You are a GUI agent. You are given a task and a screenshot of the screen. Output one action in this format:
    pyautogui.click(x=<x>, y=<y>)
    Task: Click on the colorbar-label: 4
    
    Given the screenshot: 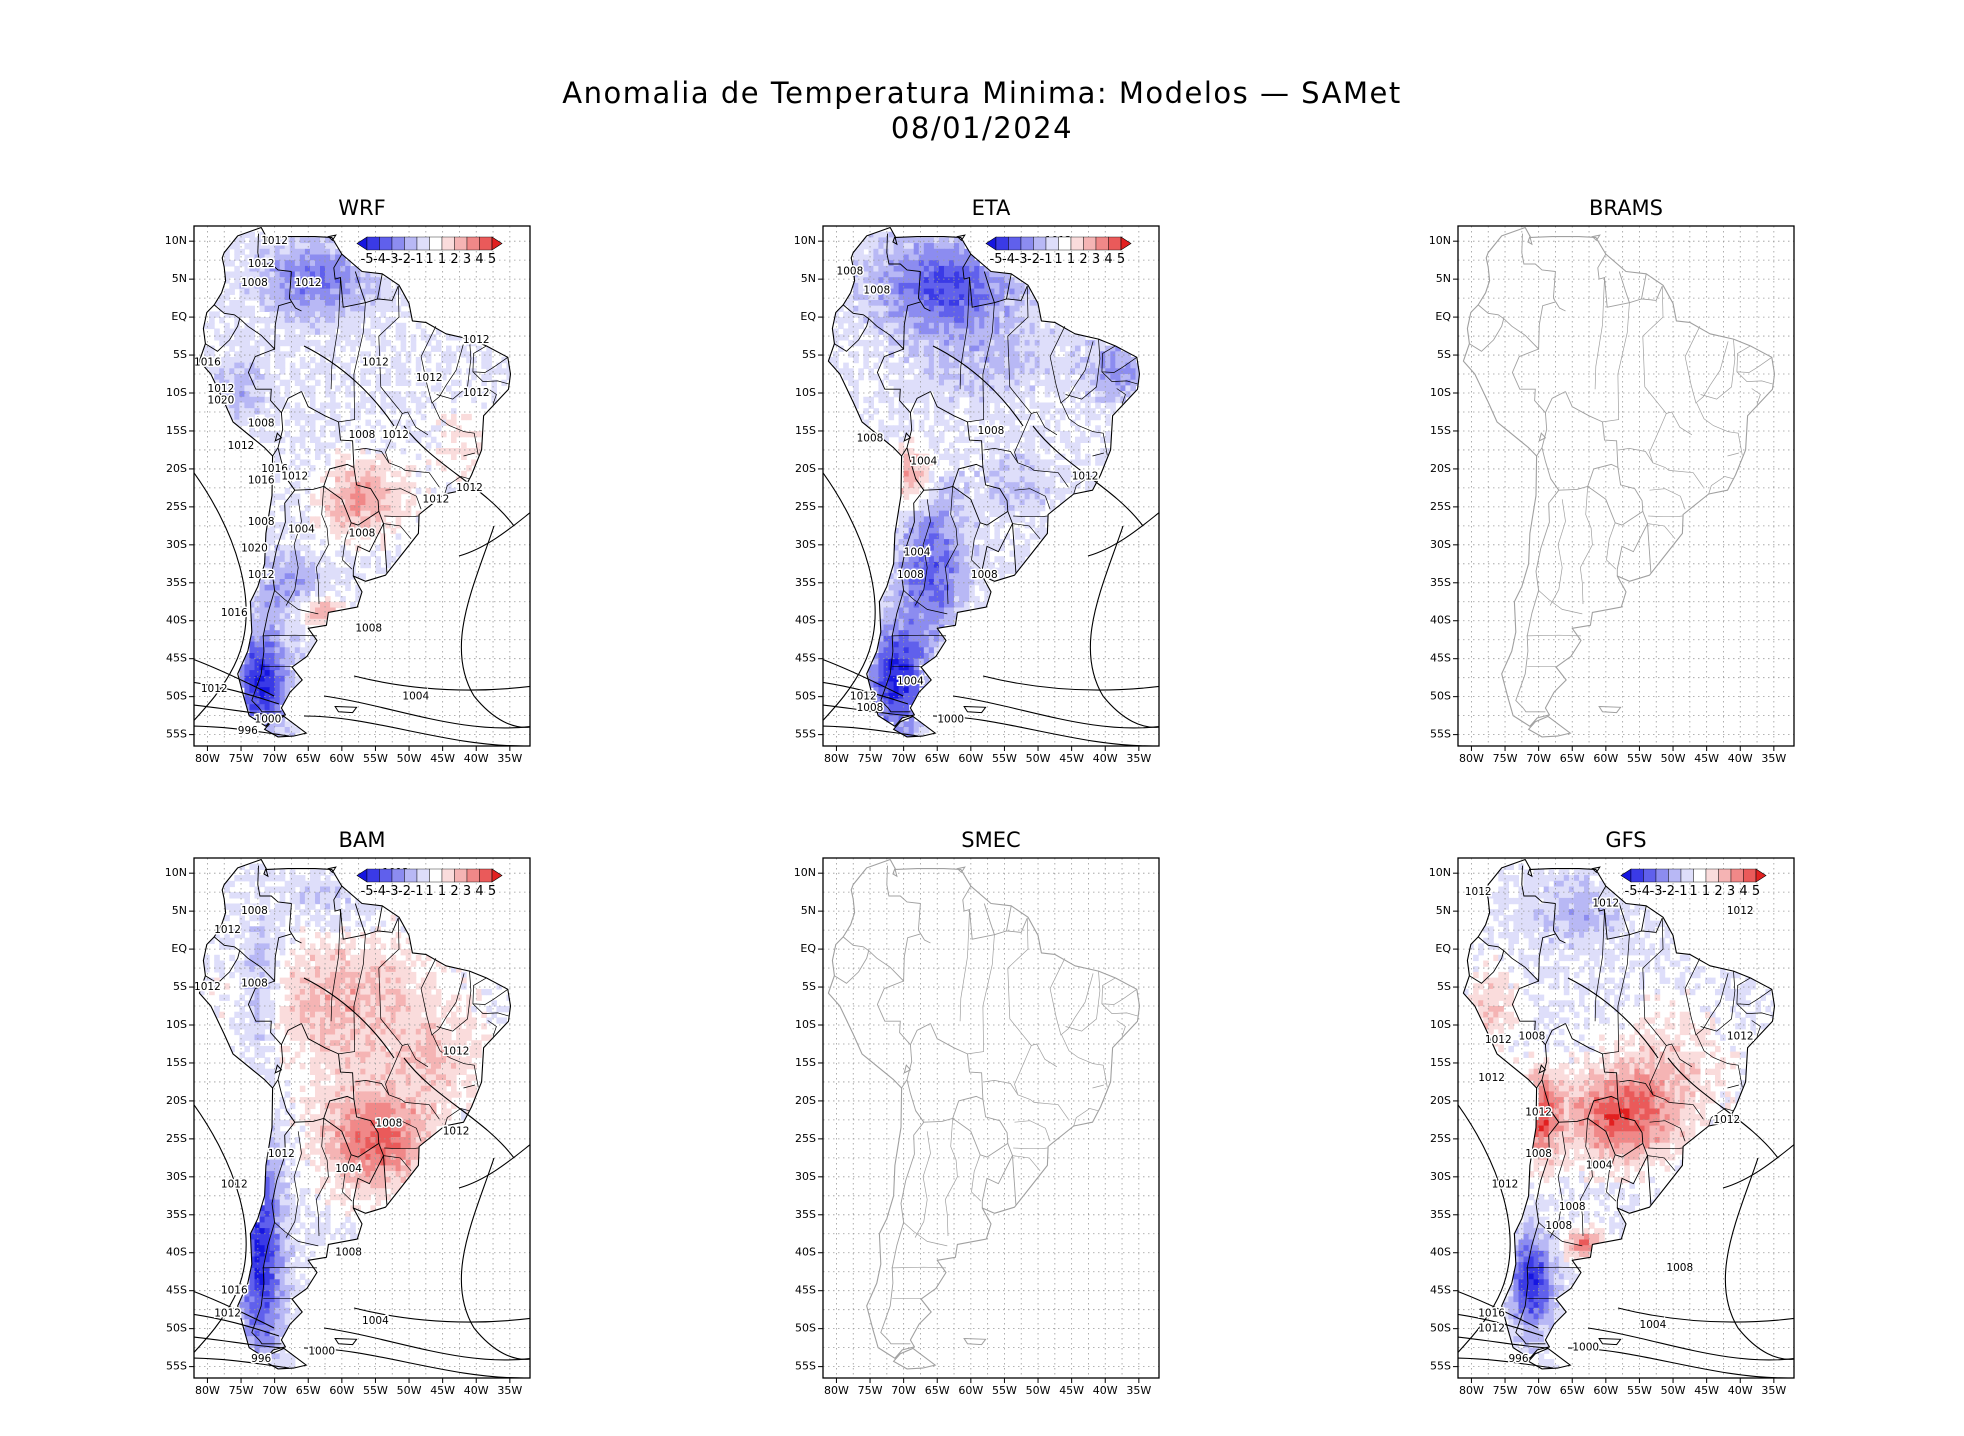 What is the action you would take?
    pyautogui.click(x=479, y=259)
    